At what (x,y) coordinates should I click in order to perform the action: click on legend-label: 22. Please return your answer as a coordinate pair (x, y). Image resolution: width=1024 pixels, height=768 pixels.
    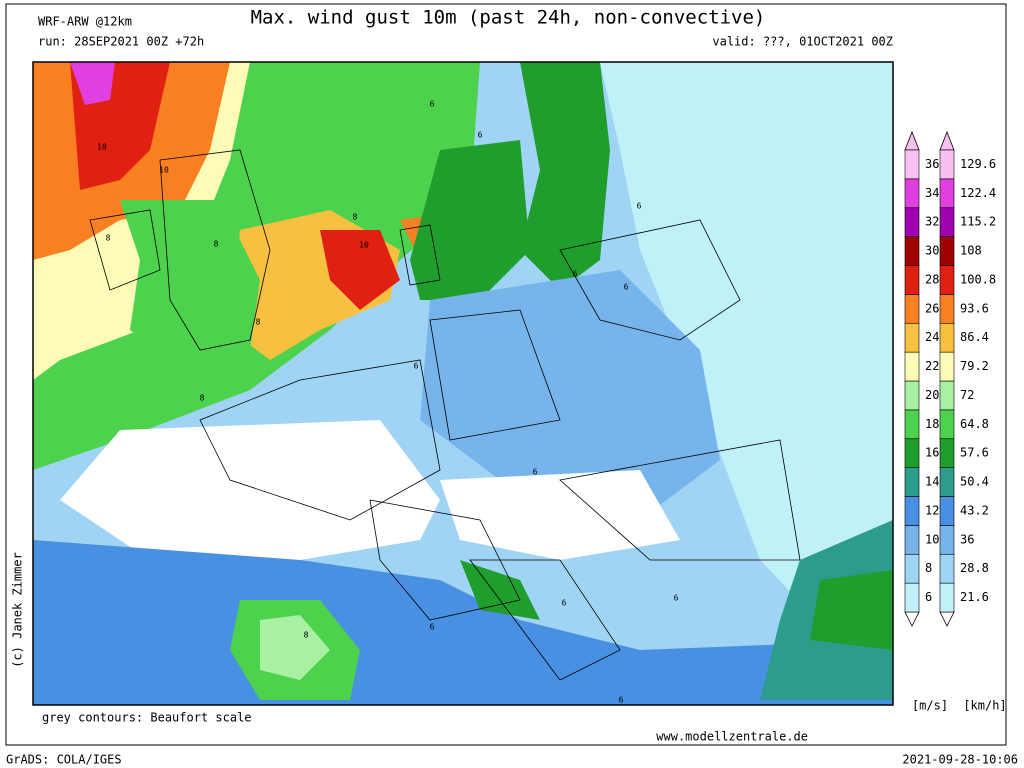
    Looking at the image, I should click on (932, 366).